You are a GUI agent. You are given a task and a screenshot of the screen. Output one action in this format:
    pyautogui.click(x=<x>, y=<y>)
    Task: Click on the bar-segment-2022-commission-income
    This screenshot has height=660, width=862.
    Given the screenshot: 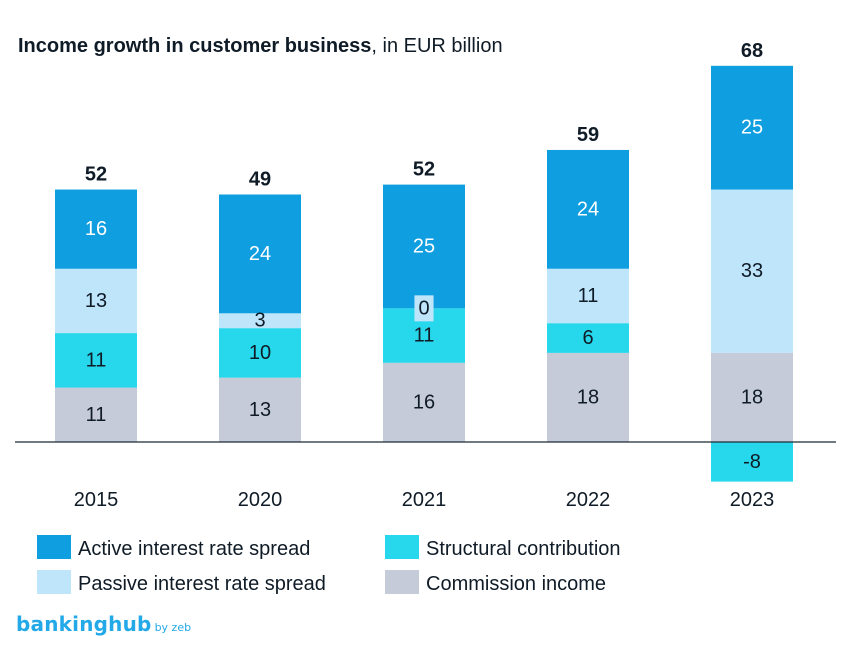 What is the action you would take?
    pyautogui.click(x=588, y=397)
    